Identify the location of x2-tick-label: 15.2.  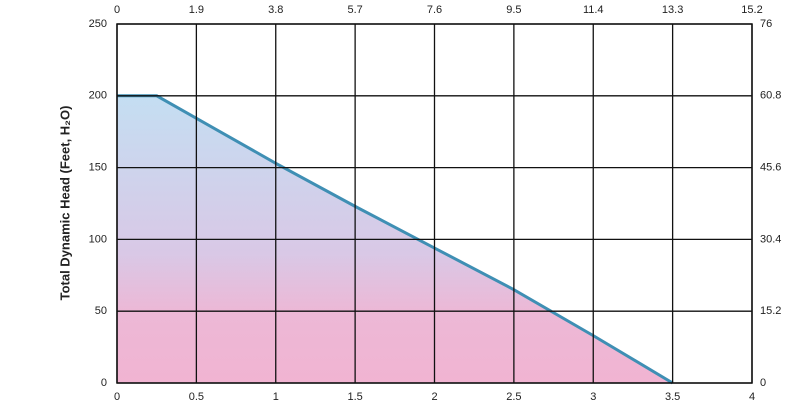
(751, 10).